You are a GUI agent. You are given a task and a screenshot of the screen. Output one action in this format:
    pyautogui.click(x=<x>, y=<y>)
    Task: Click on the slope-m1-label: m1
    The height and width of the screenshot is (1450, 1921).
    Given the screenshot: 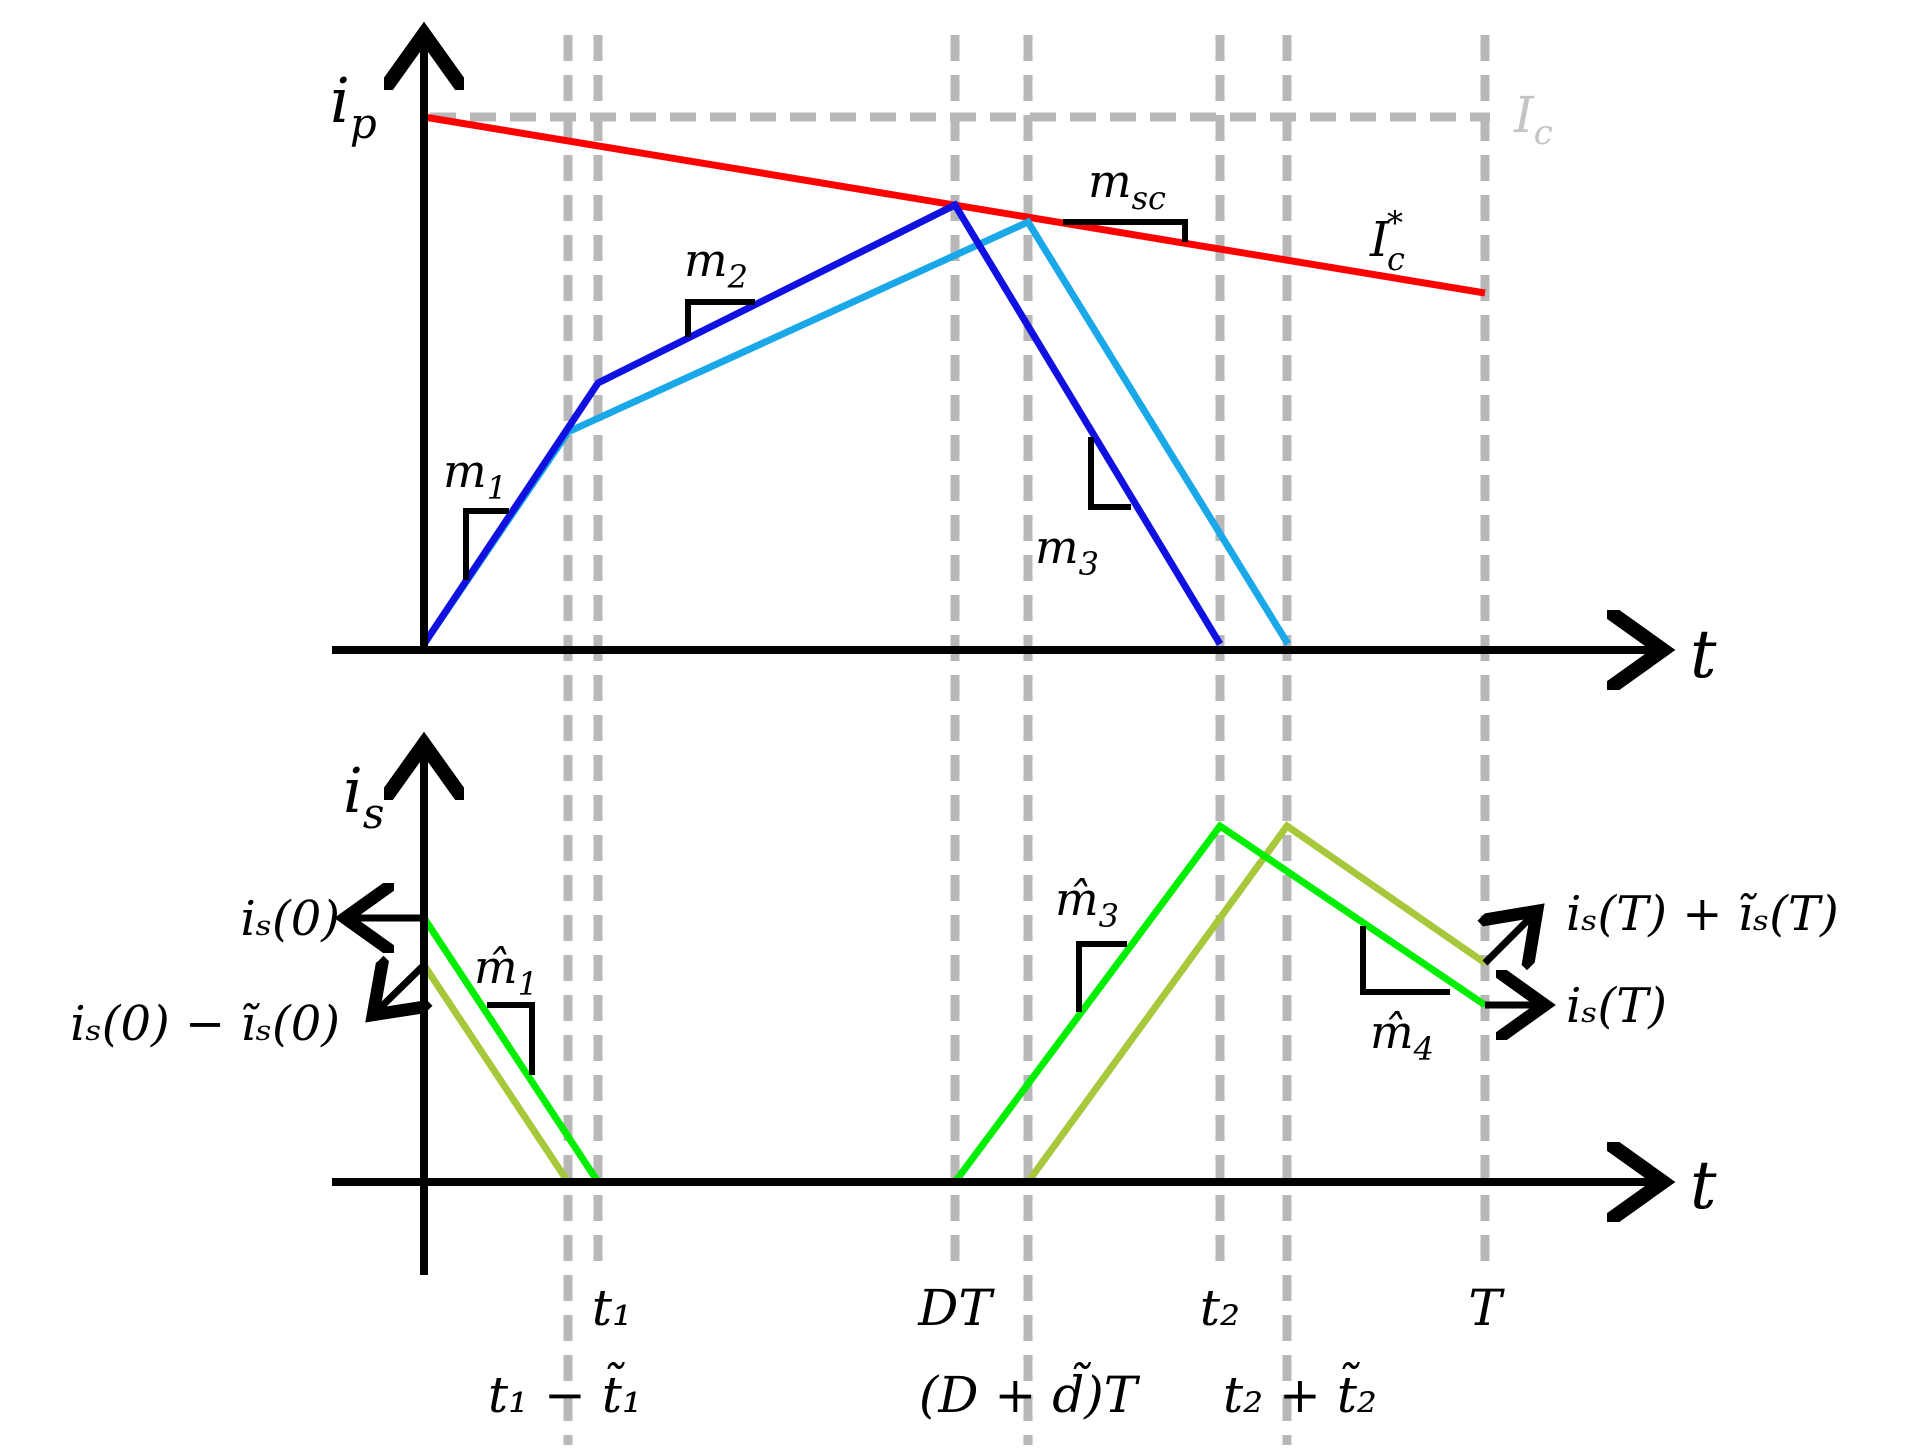 What is the action you would take?
    pyautogui.click(x=475, y=475)
    